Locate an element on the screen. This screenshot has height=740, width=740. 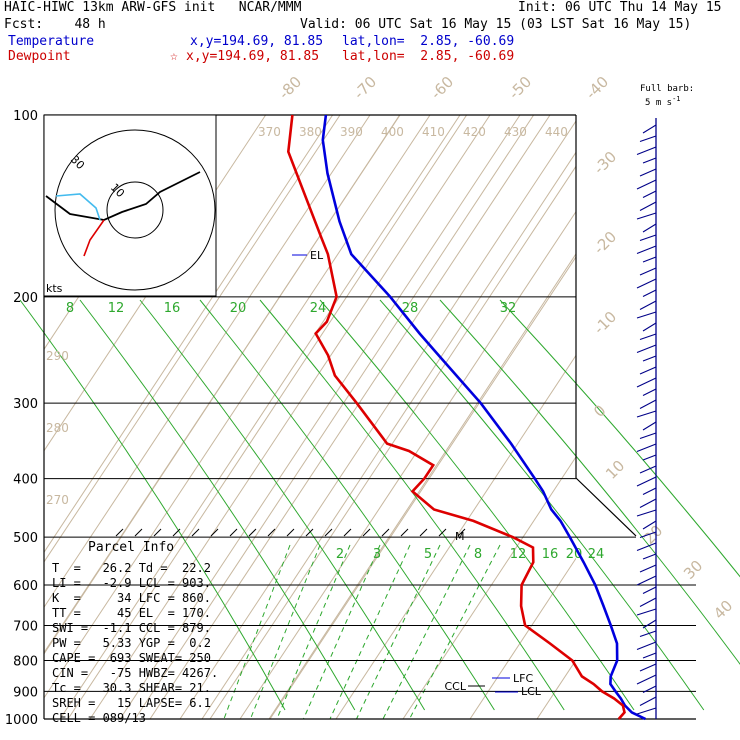
pressure-tick-label: 200 is located at coordinates (25, 298).